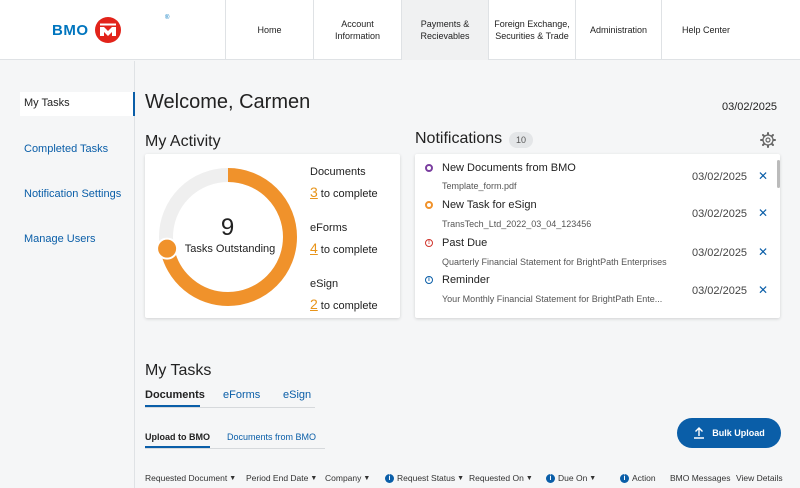 The image size is (800, 488). Describe the element at coordinates (47, 103) in the screenshot. I see `sidebar-item-my-tasks: My Tasks` at that location.